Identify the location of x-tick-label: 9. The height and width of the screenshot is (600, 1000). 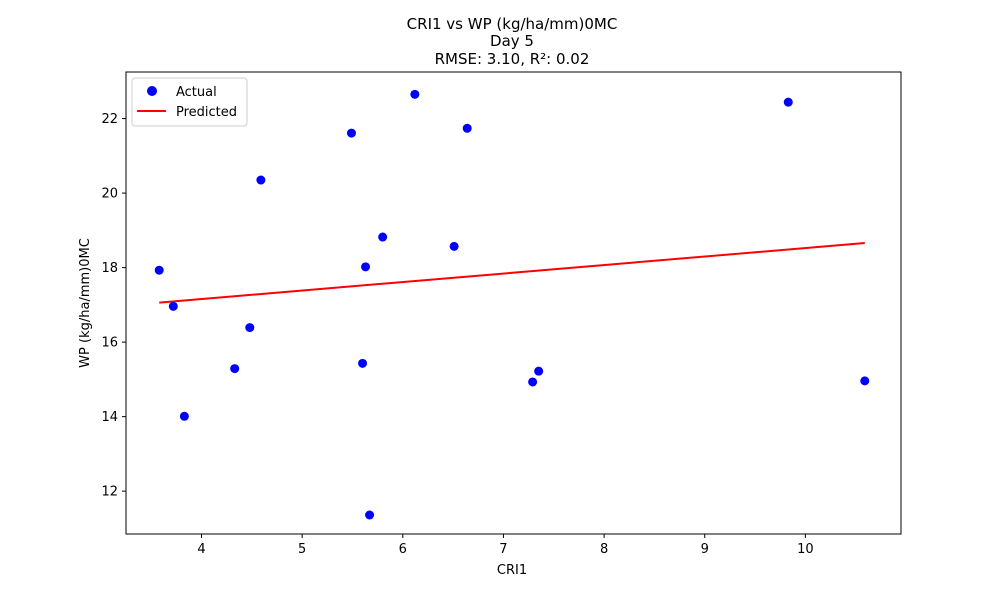
(705, 549).